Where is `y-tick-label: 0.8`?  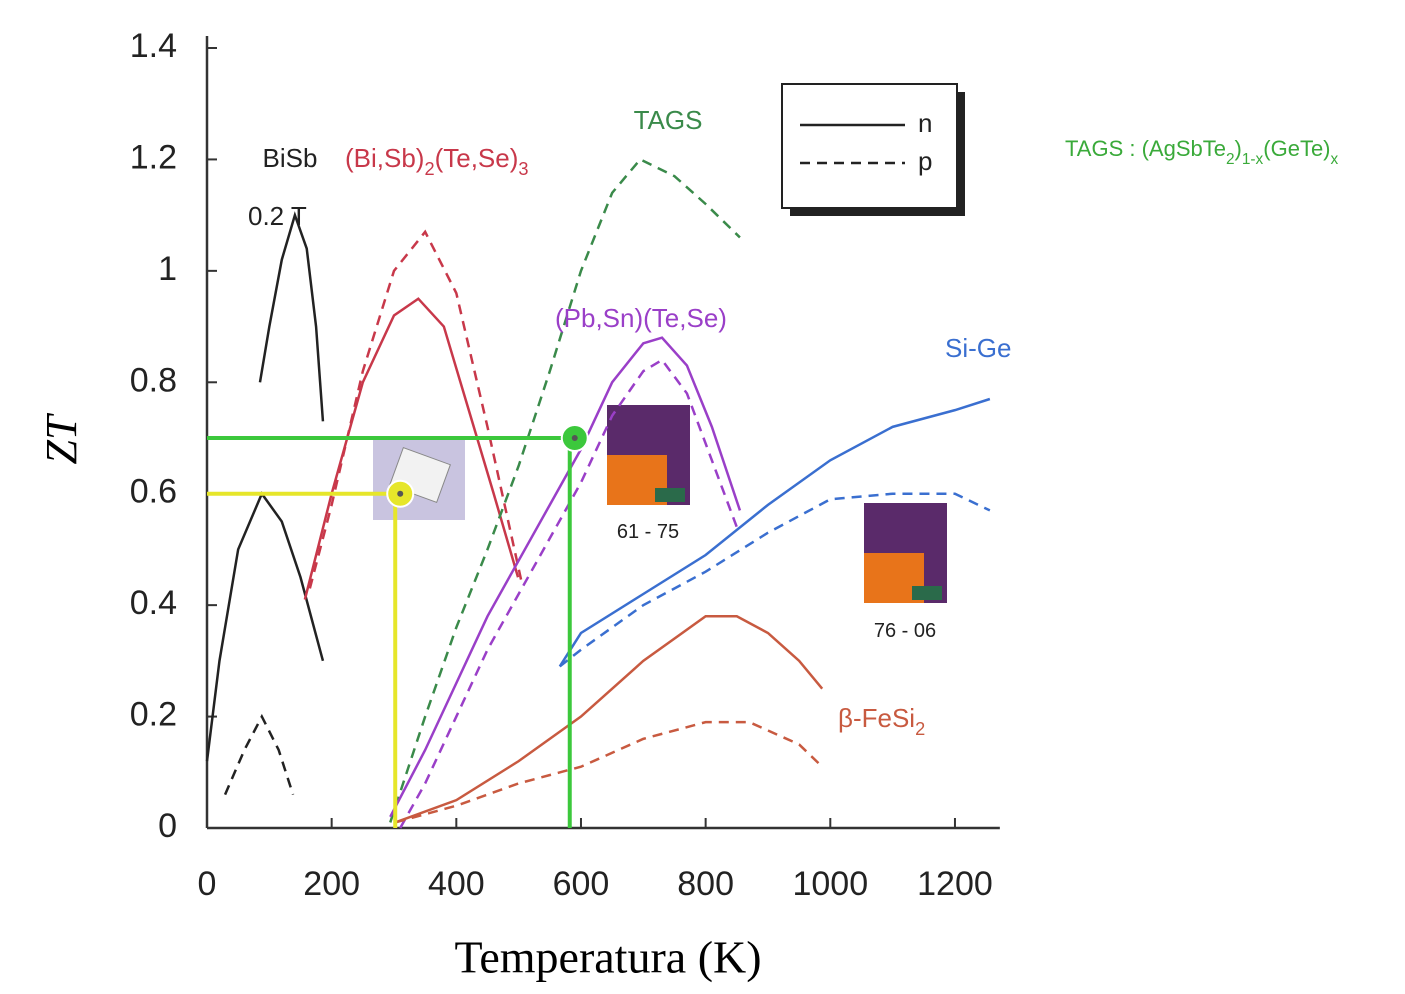 y-tick-label: 0.8 is located at coordinates (153, 380).